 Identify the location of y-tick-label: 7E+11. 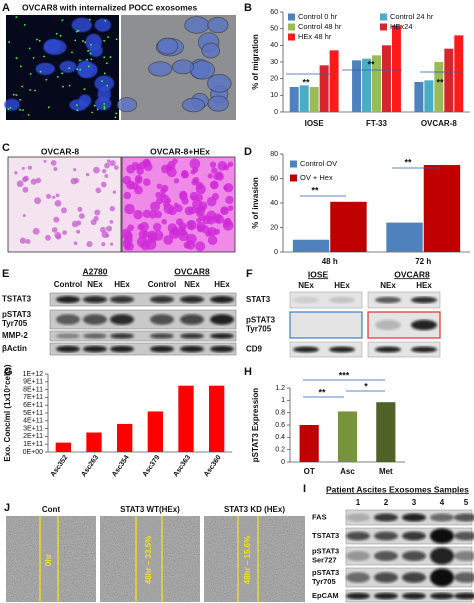
(33, 397).